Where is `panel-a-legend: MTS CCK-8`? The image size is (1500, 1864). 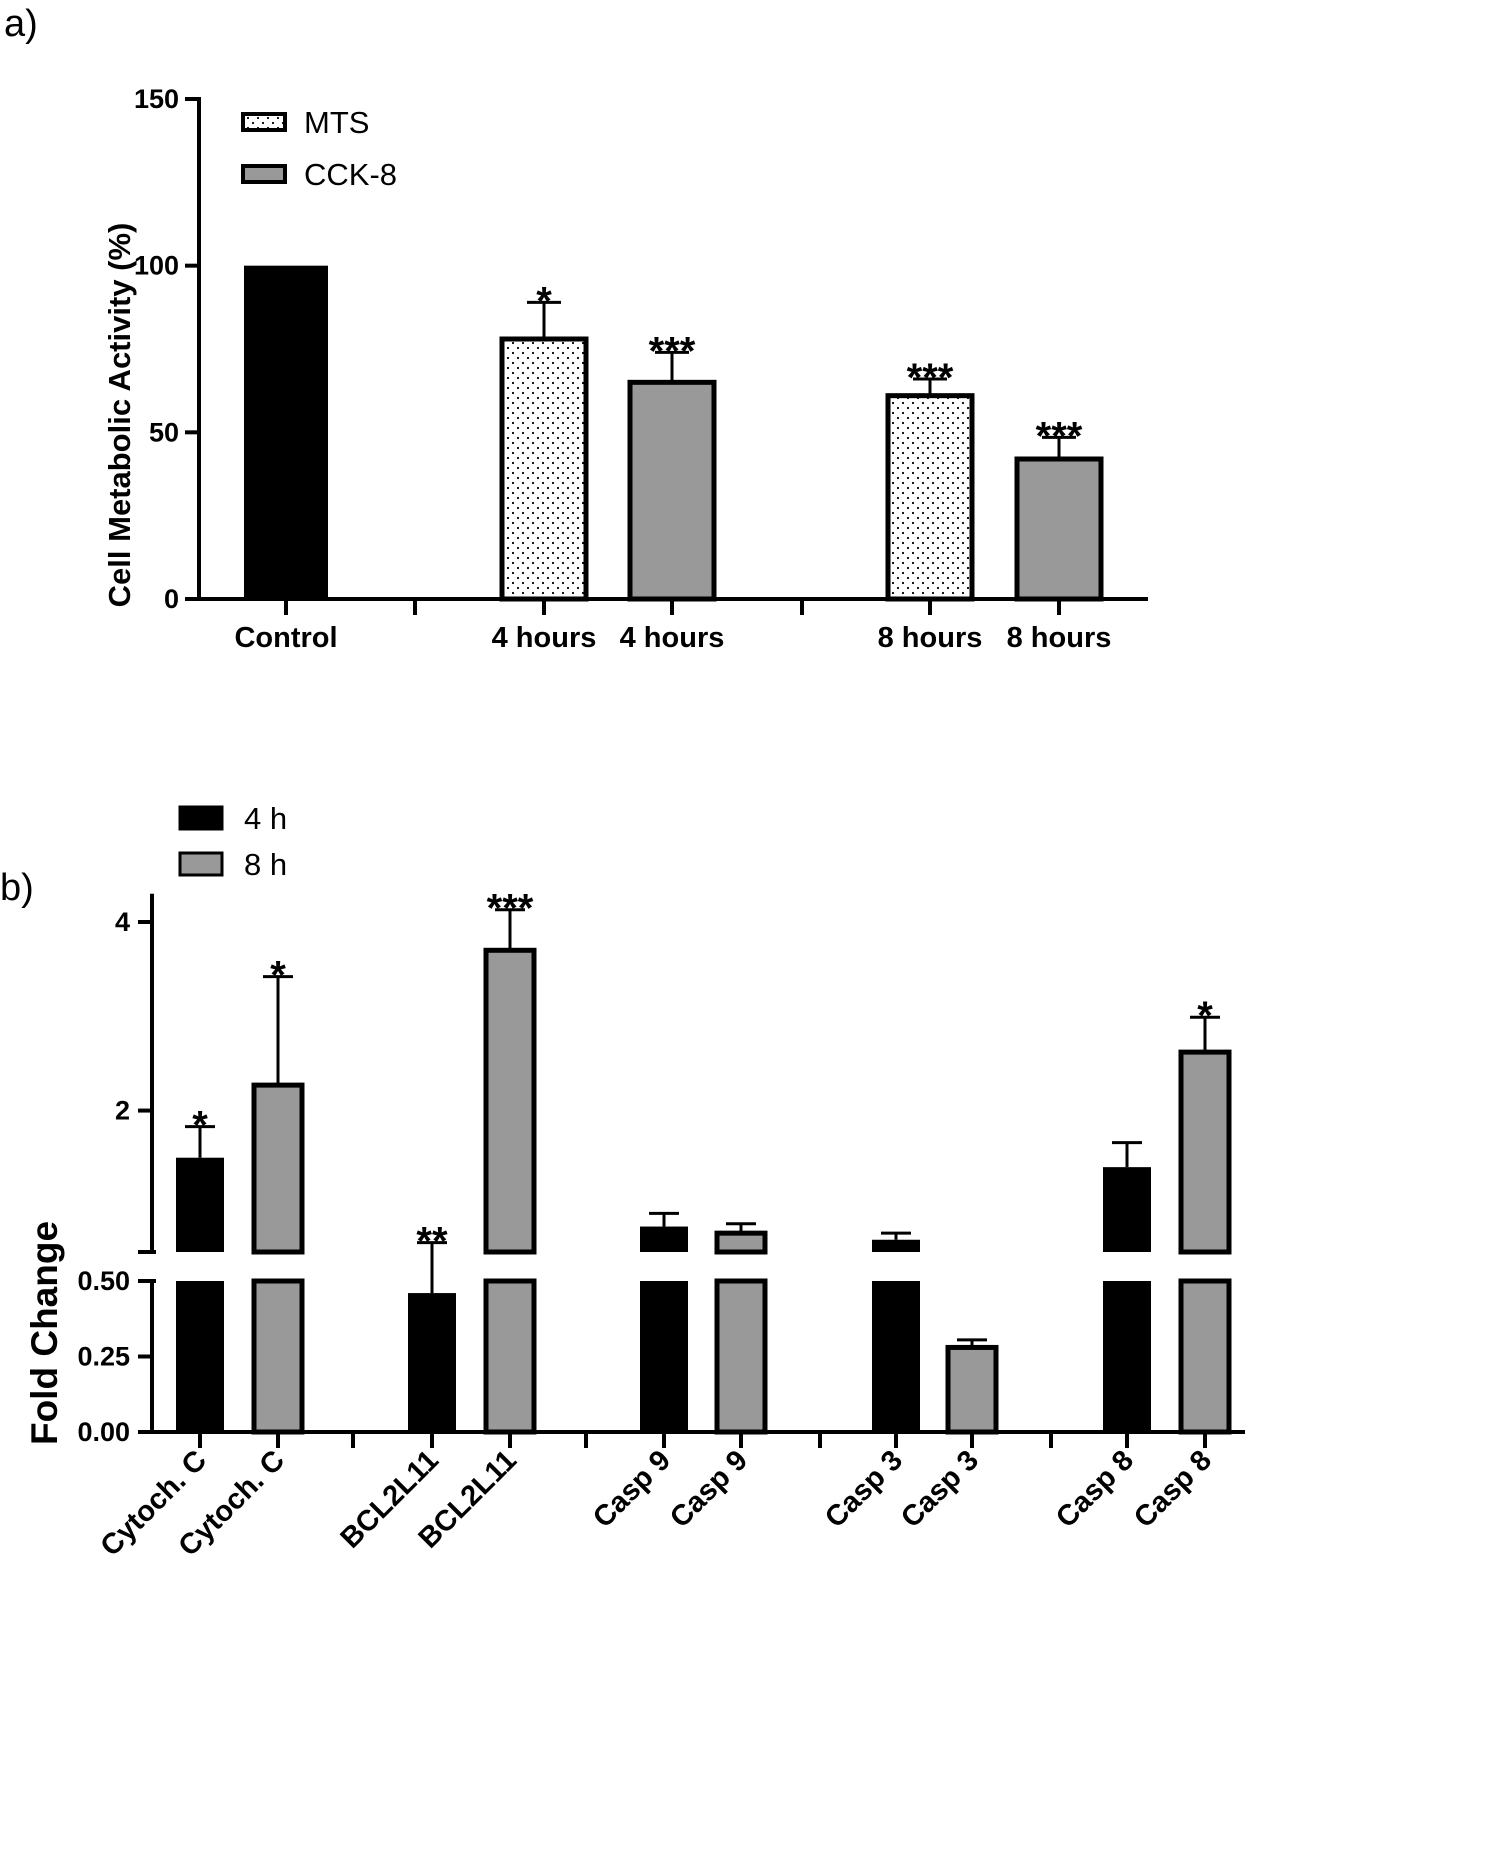
panel-a-legend: MTS CCK-8 is located at coordinates (319, 148).